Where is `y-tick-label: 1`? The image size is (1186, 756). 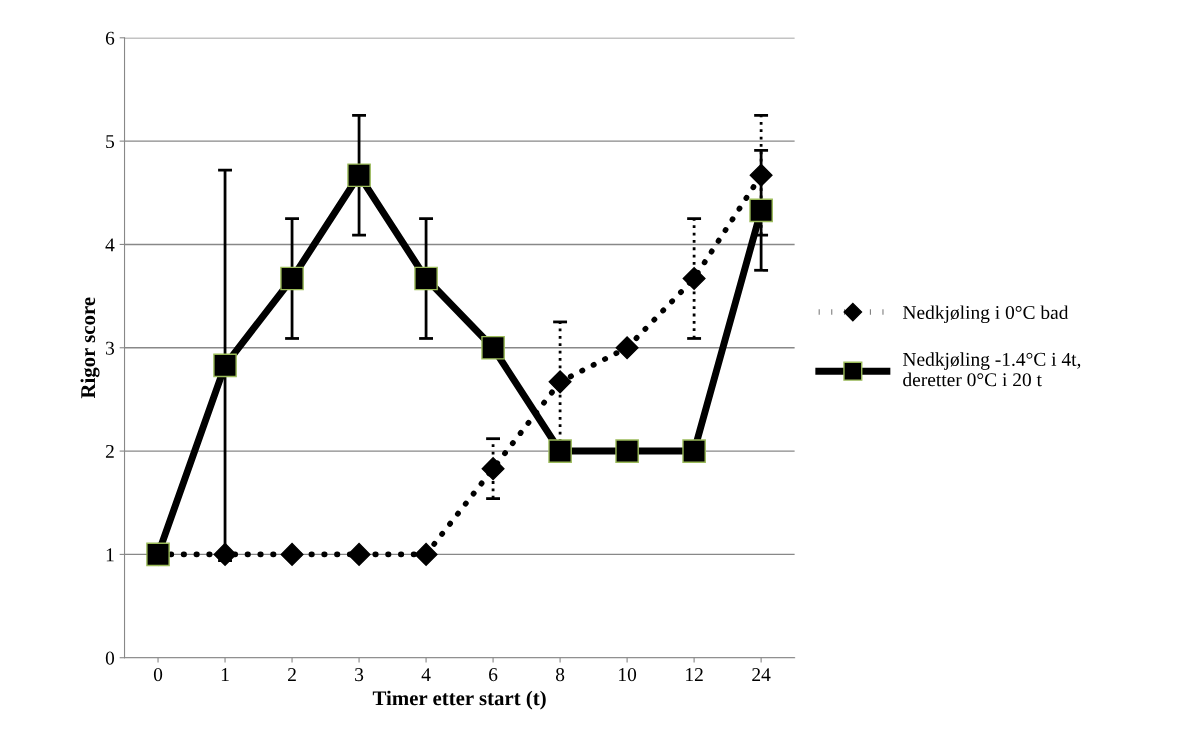
y-tick-label: 1 is located at coordinates (110, 555).